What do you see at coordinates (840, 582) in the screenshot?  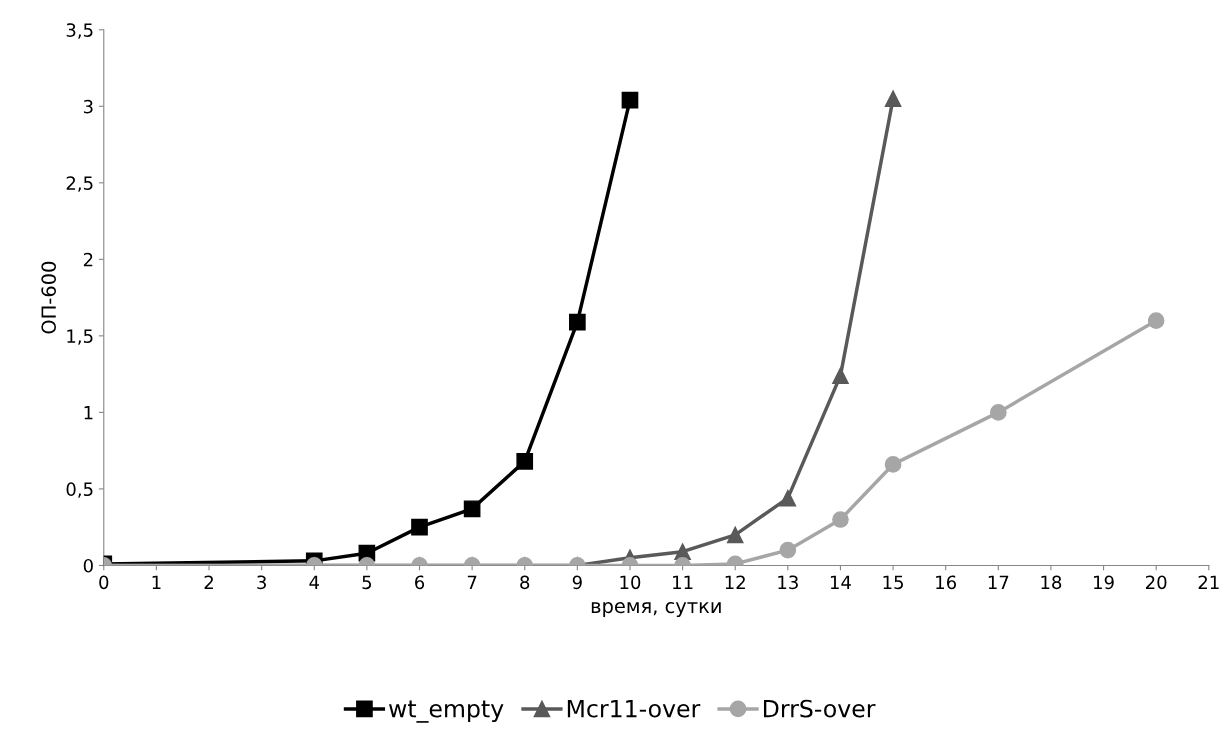 I see `x-tick-label: 14` at bounding box center [840, 582].